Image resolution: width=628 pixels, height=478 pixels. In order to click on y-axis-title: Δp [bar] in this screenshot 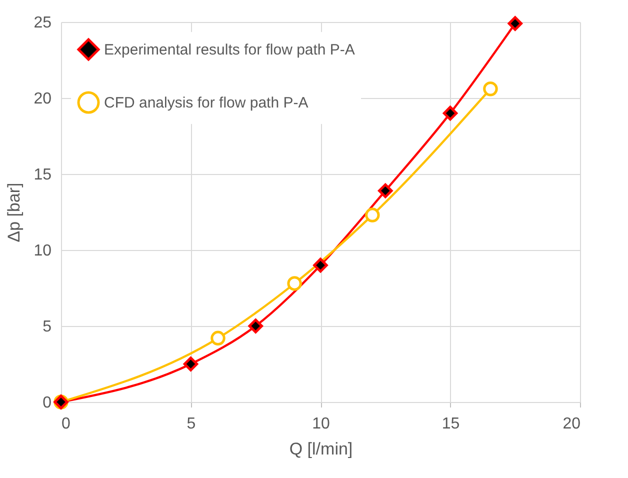, I will do `click(14, 212)`.